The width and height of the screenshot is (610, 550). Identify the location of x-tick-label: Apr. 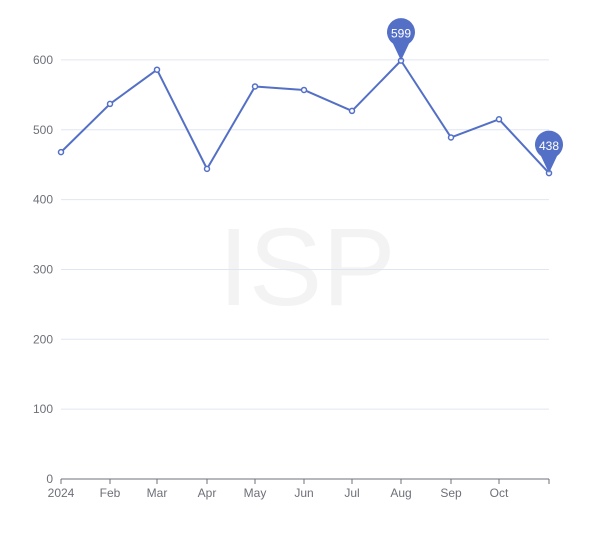
(207, 493).